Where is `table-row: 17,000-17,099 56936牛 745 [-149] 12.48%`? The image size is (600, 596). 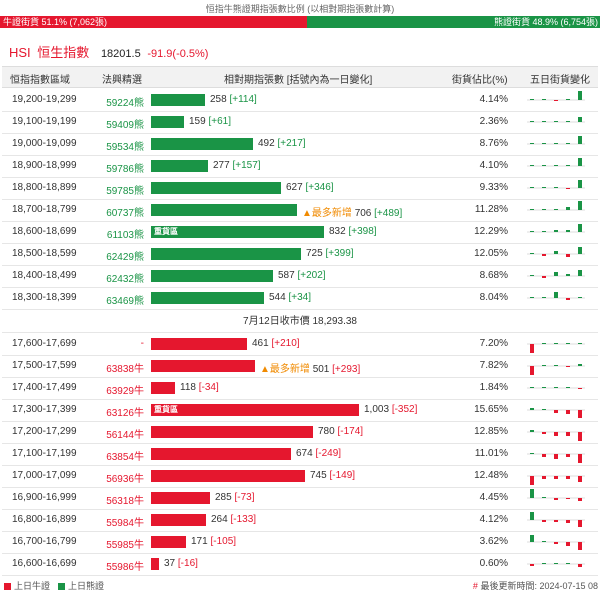
table-row: 17,000-17,099 56936牛 745 [-149] 12.48% is located at coordinates (300, 476).